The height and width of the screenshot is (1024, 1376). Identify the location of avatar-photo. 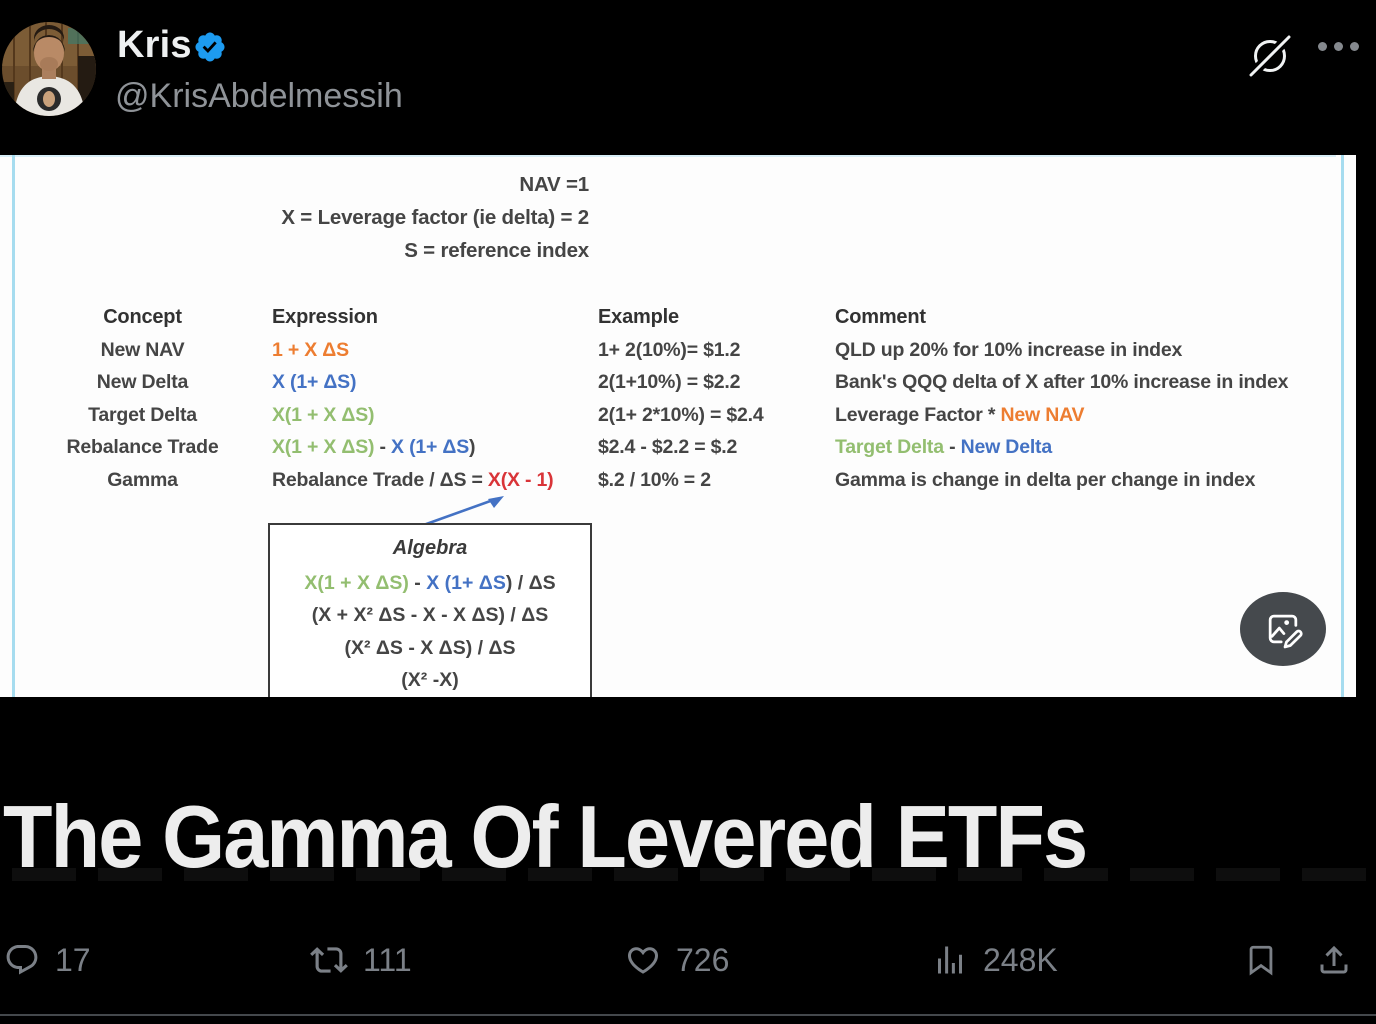
(49, 69).